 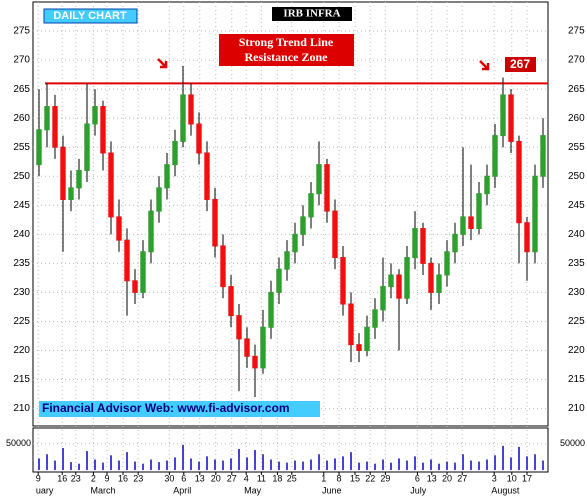 What do you see at coordinates (21, 263) in the screenshot?
I see `y-tick-label: 235` at bounding box center [21, 263].